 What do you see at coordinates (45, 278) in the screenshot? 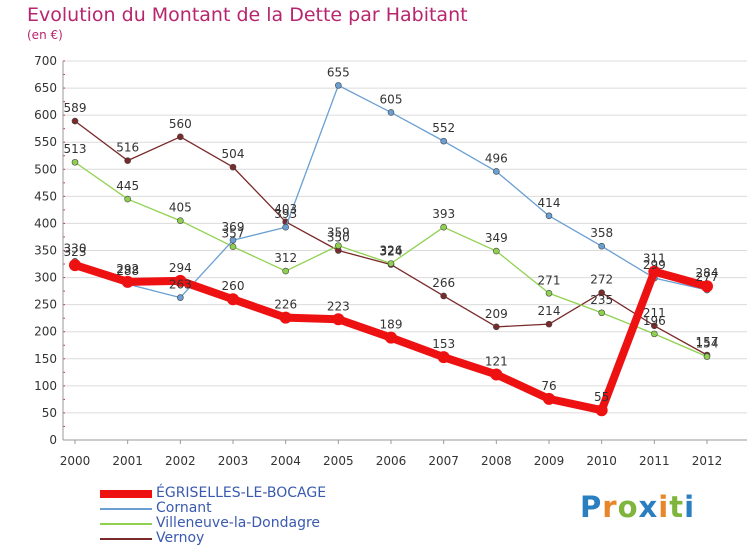
I see `y-tick-label: 300` at bounding box center [45, 278].